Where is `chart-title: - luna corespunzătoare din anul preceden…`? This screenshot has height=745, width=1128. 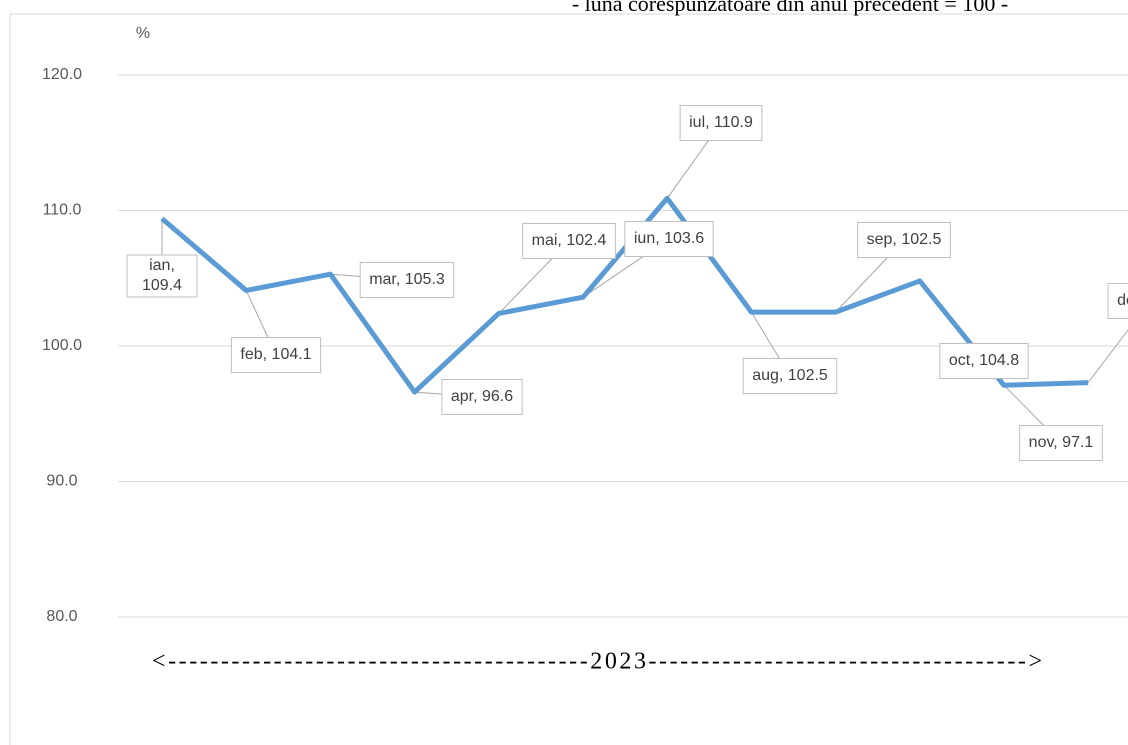
chart-title: - luna corespunzătoare din anul preceden… is located at coordinates (790, 8).